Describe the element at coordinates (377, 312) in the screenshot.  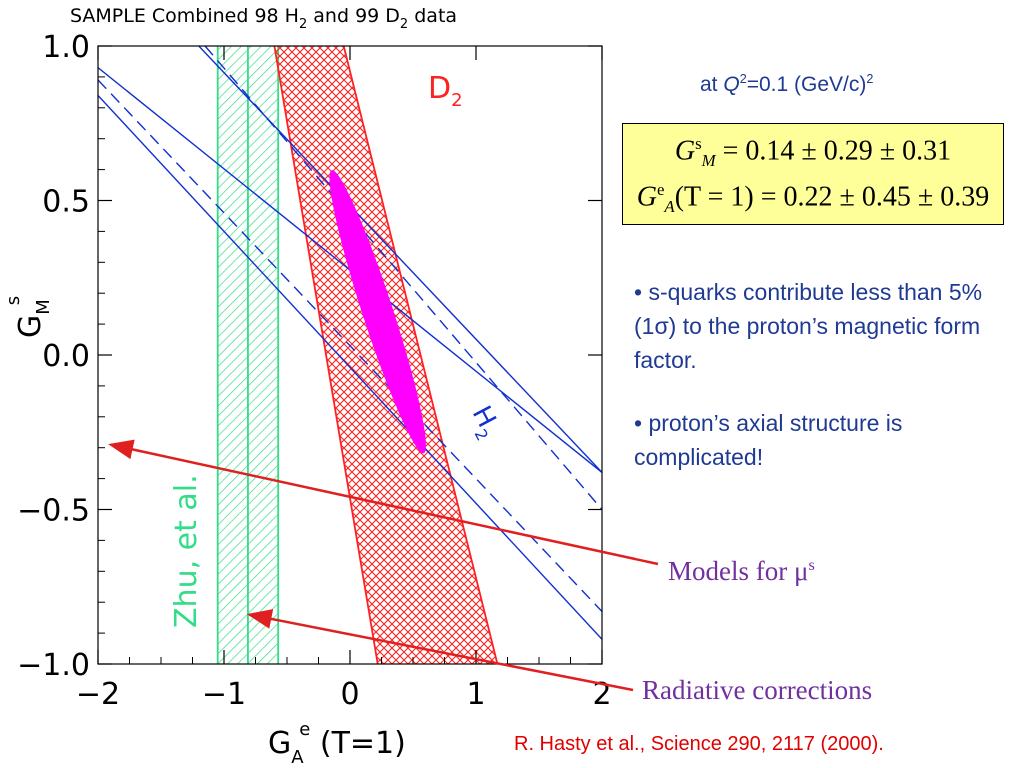
I see `result-ellipse` at that location.